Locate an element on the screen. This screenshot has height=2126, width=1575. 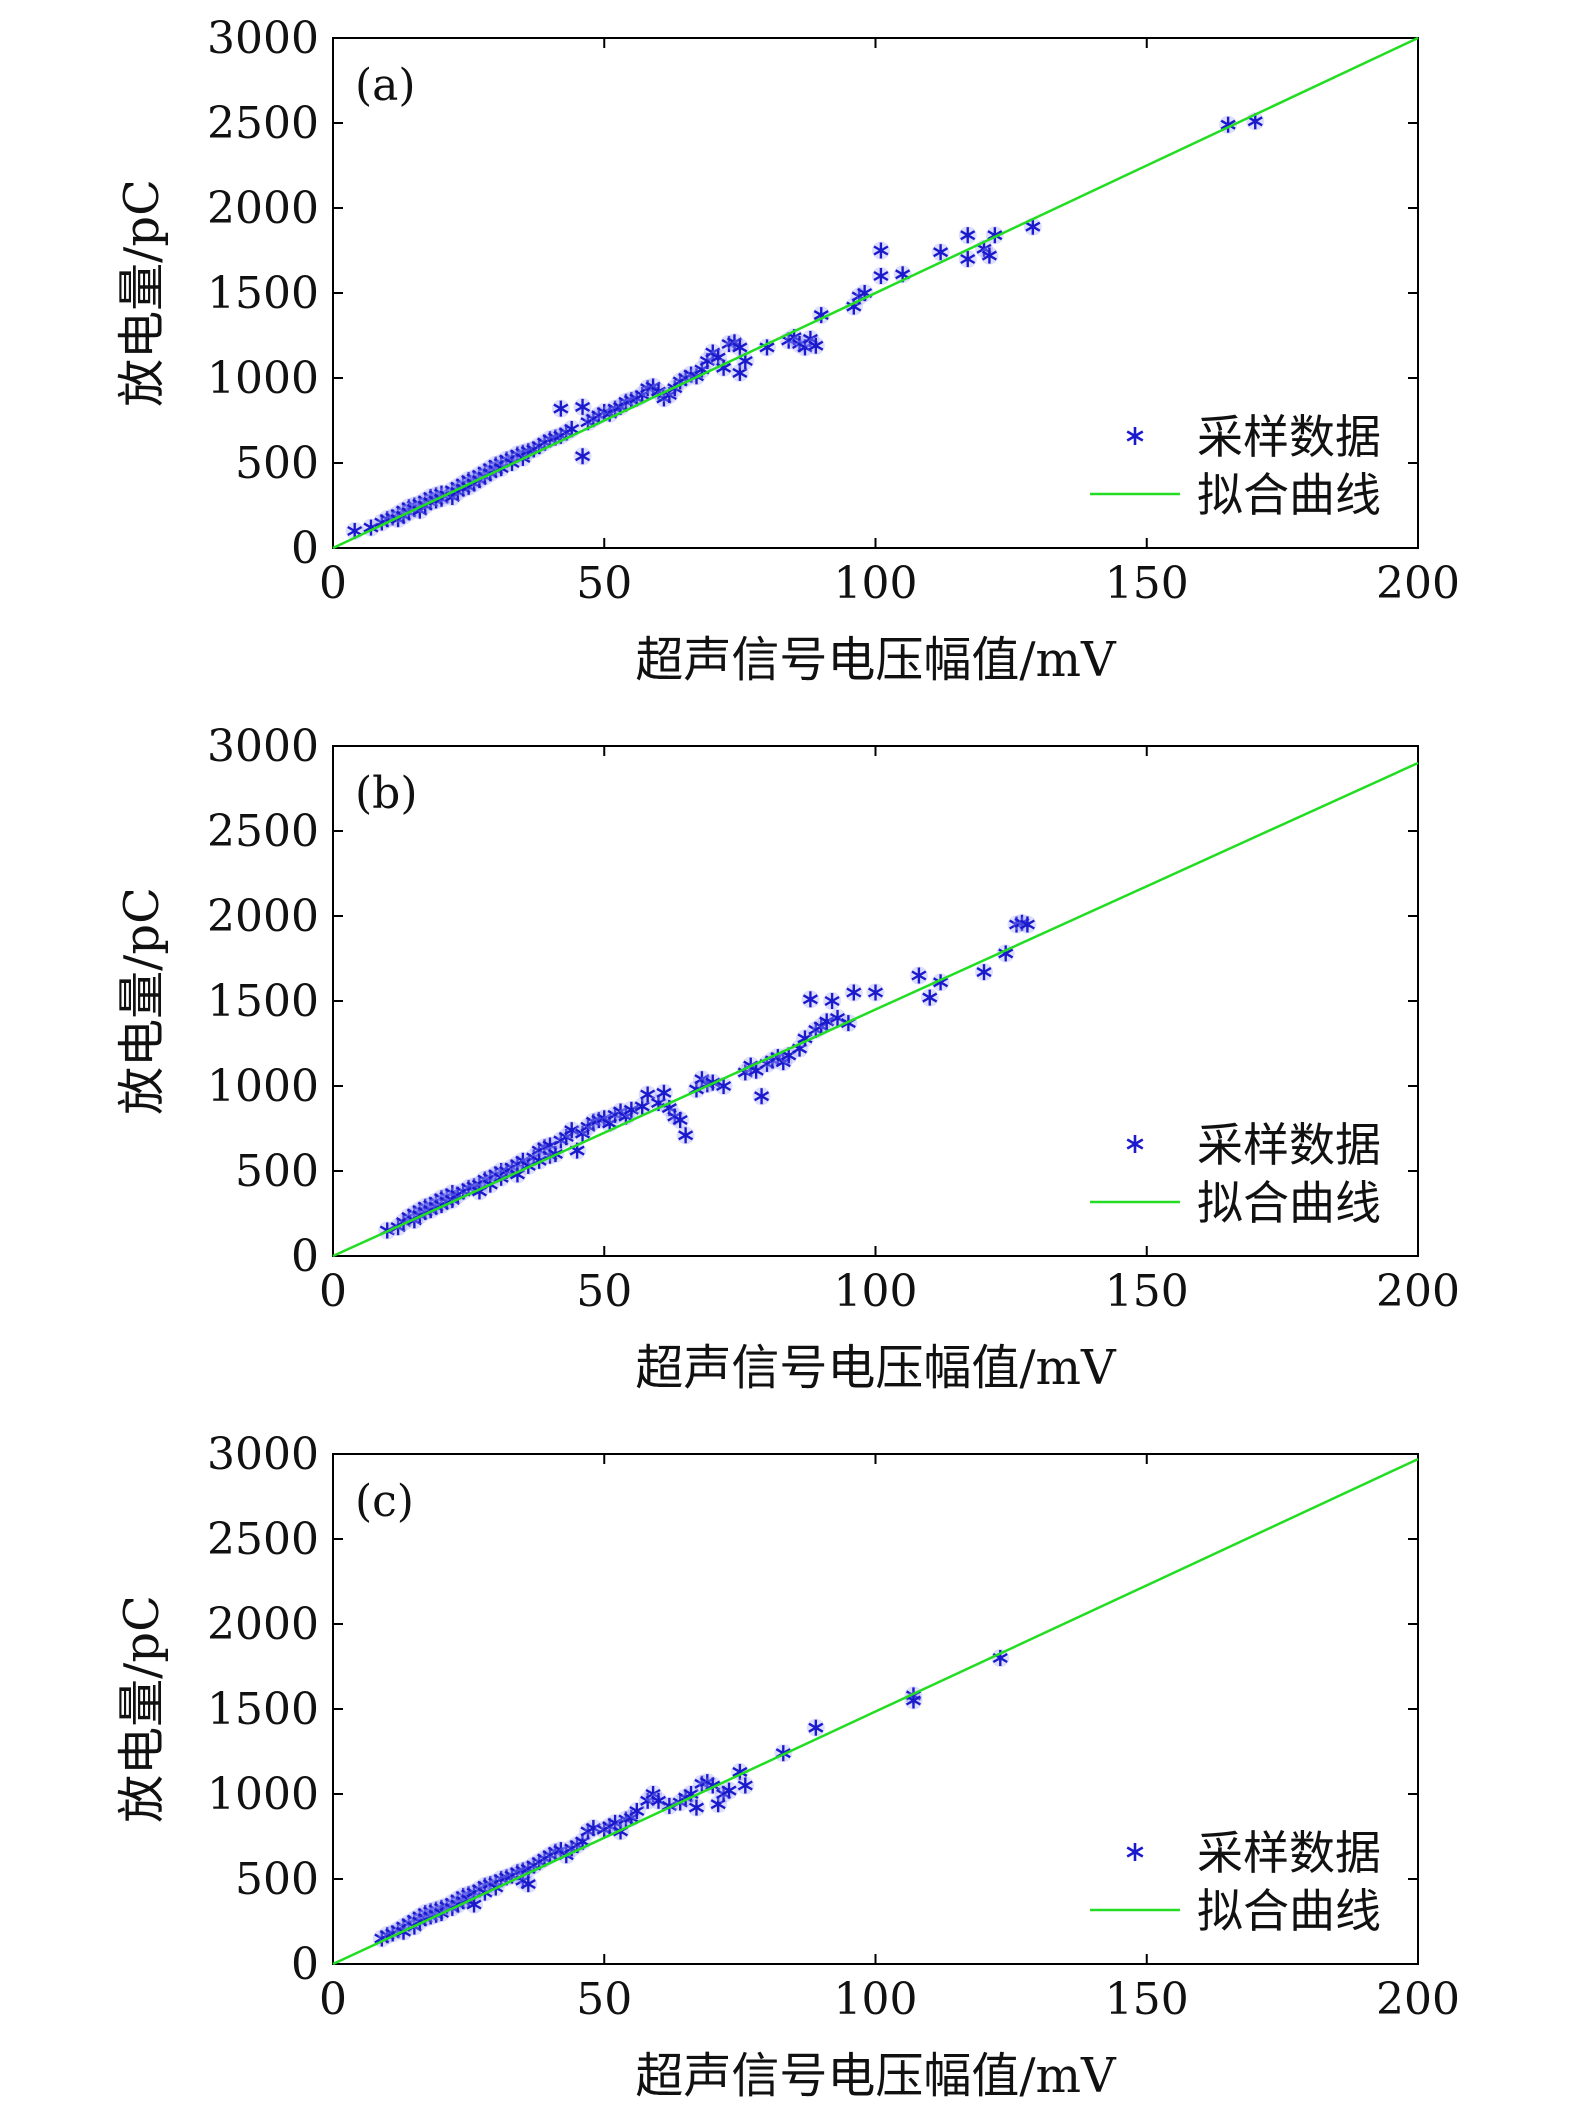
y-tick-label: 2000 is located at coordinates (263, 208).